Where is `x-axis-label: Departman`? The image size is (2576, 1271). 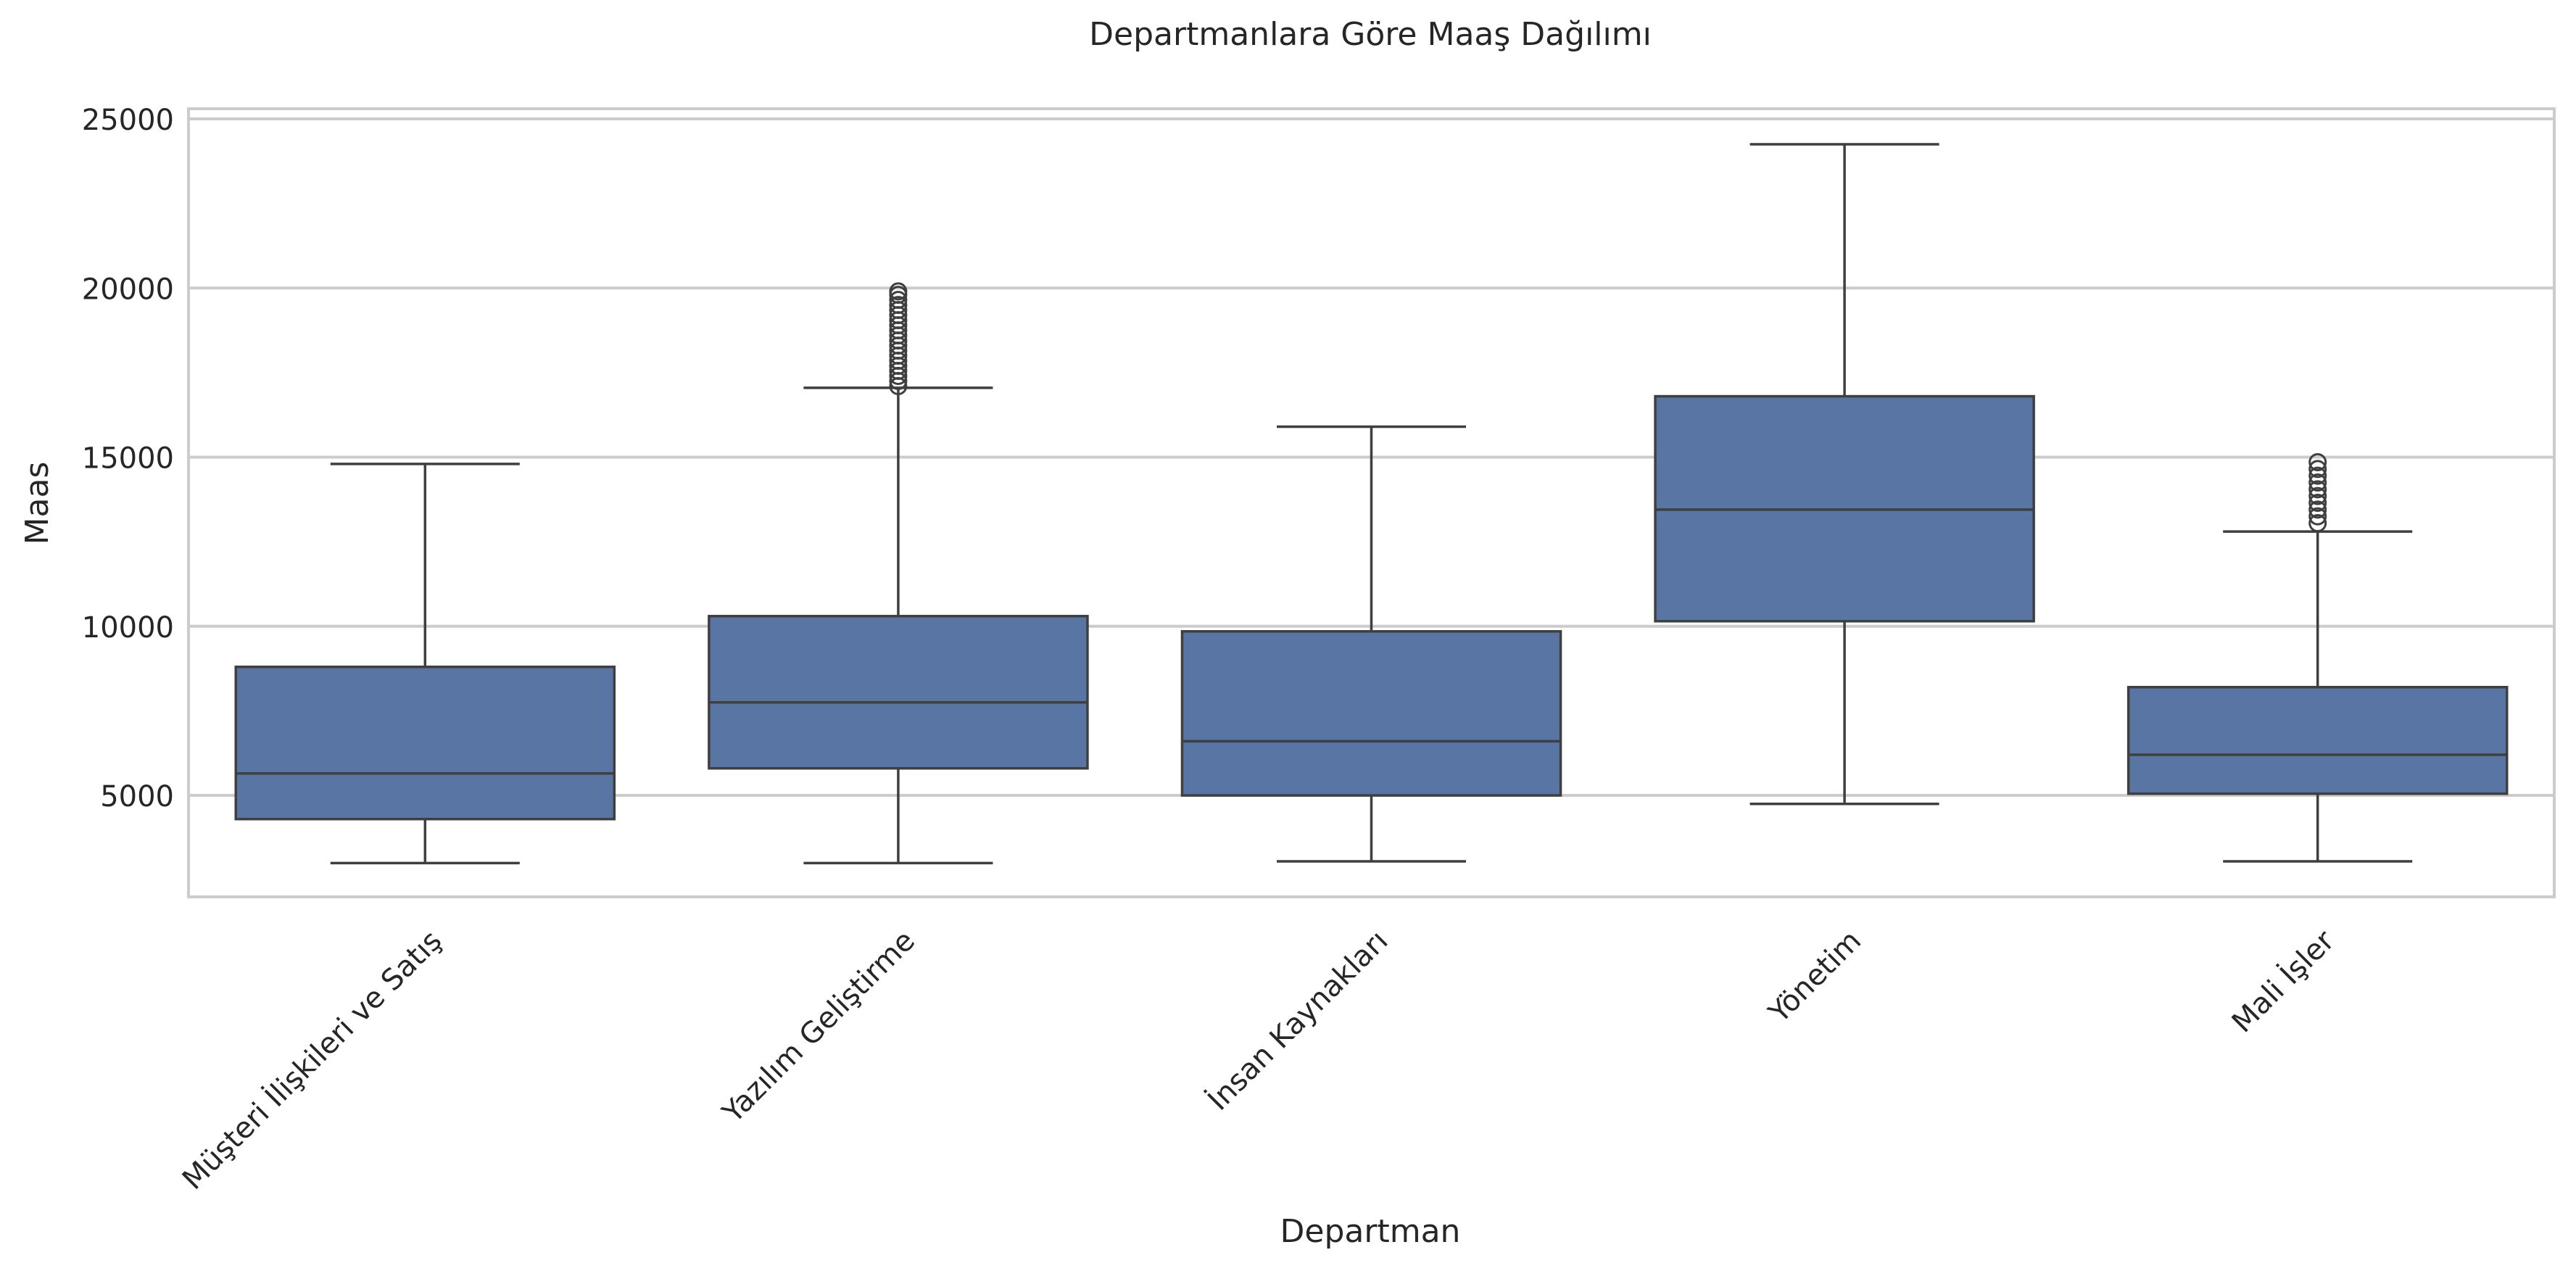
x-axis-label: Departman is located at coordinates (1371, 1231).